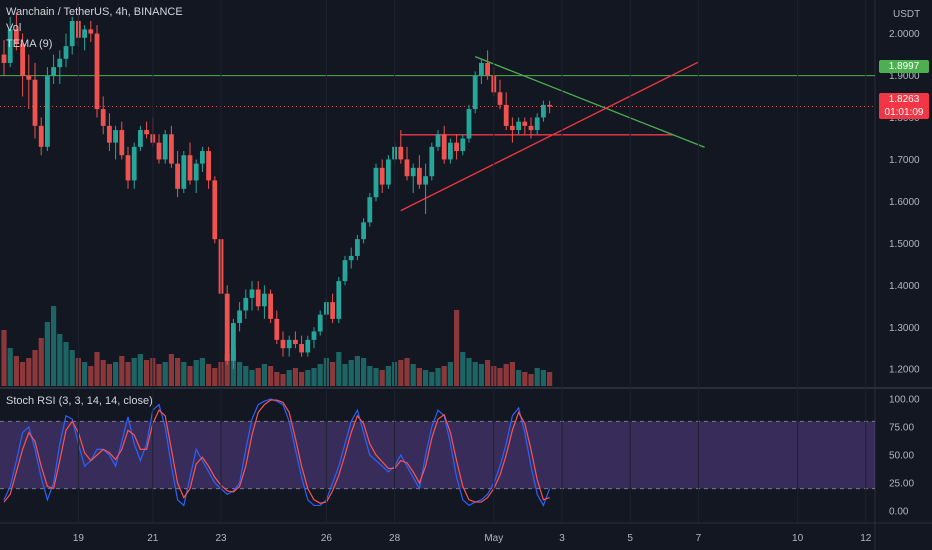 Image resolution: width=932 pixels, height=550 pixels. Describe the element at coordinates (14, 28) in the screenshot. I see `volume-legend: Vol` at that location.